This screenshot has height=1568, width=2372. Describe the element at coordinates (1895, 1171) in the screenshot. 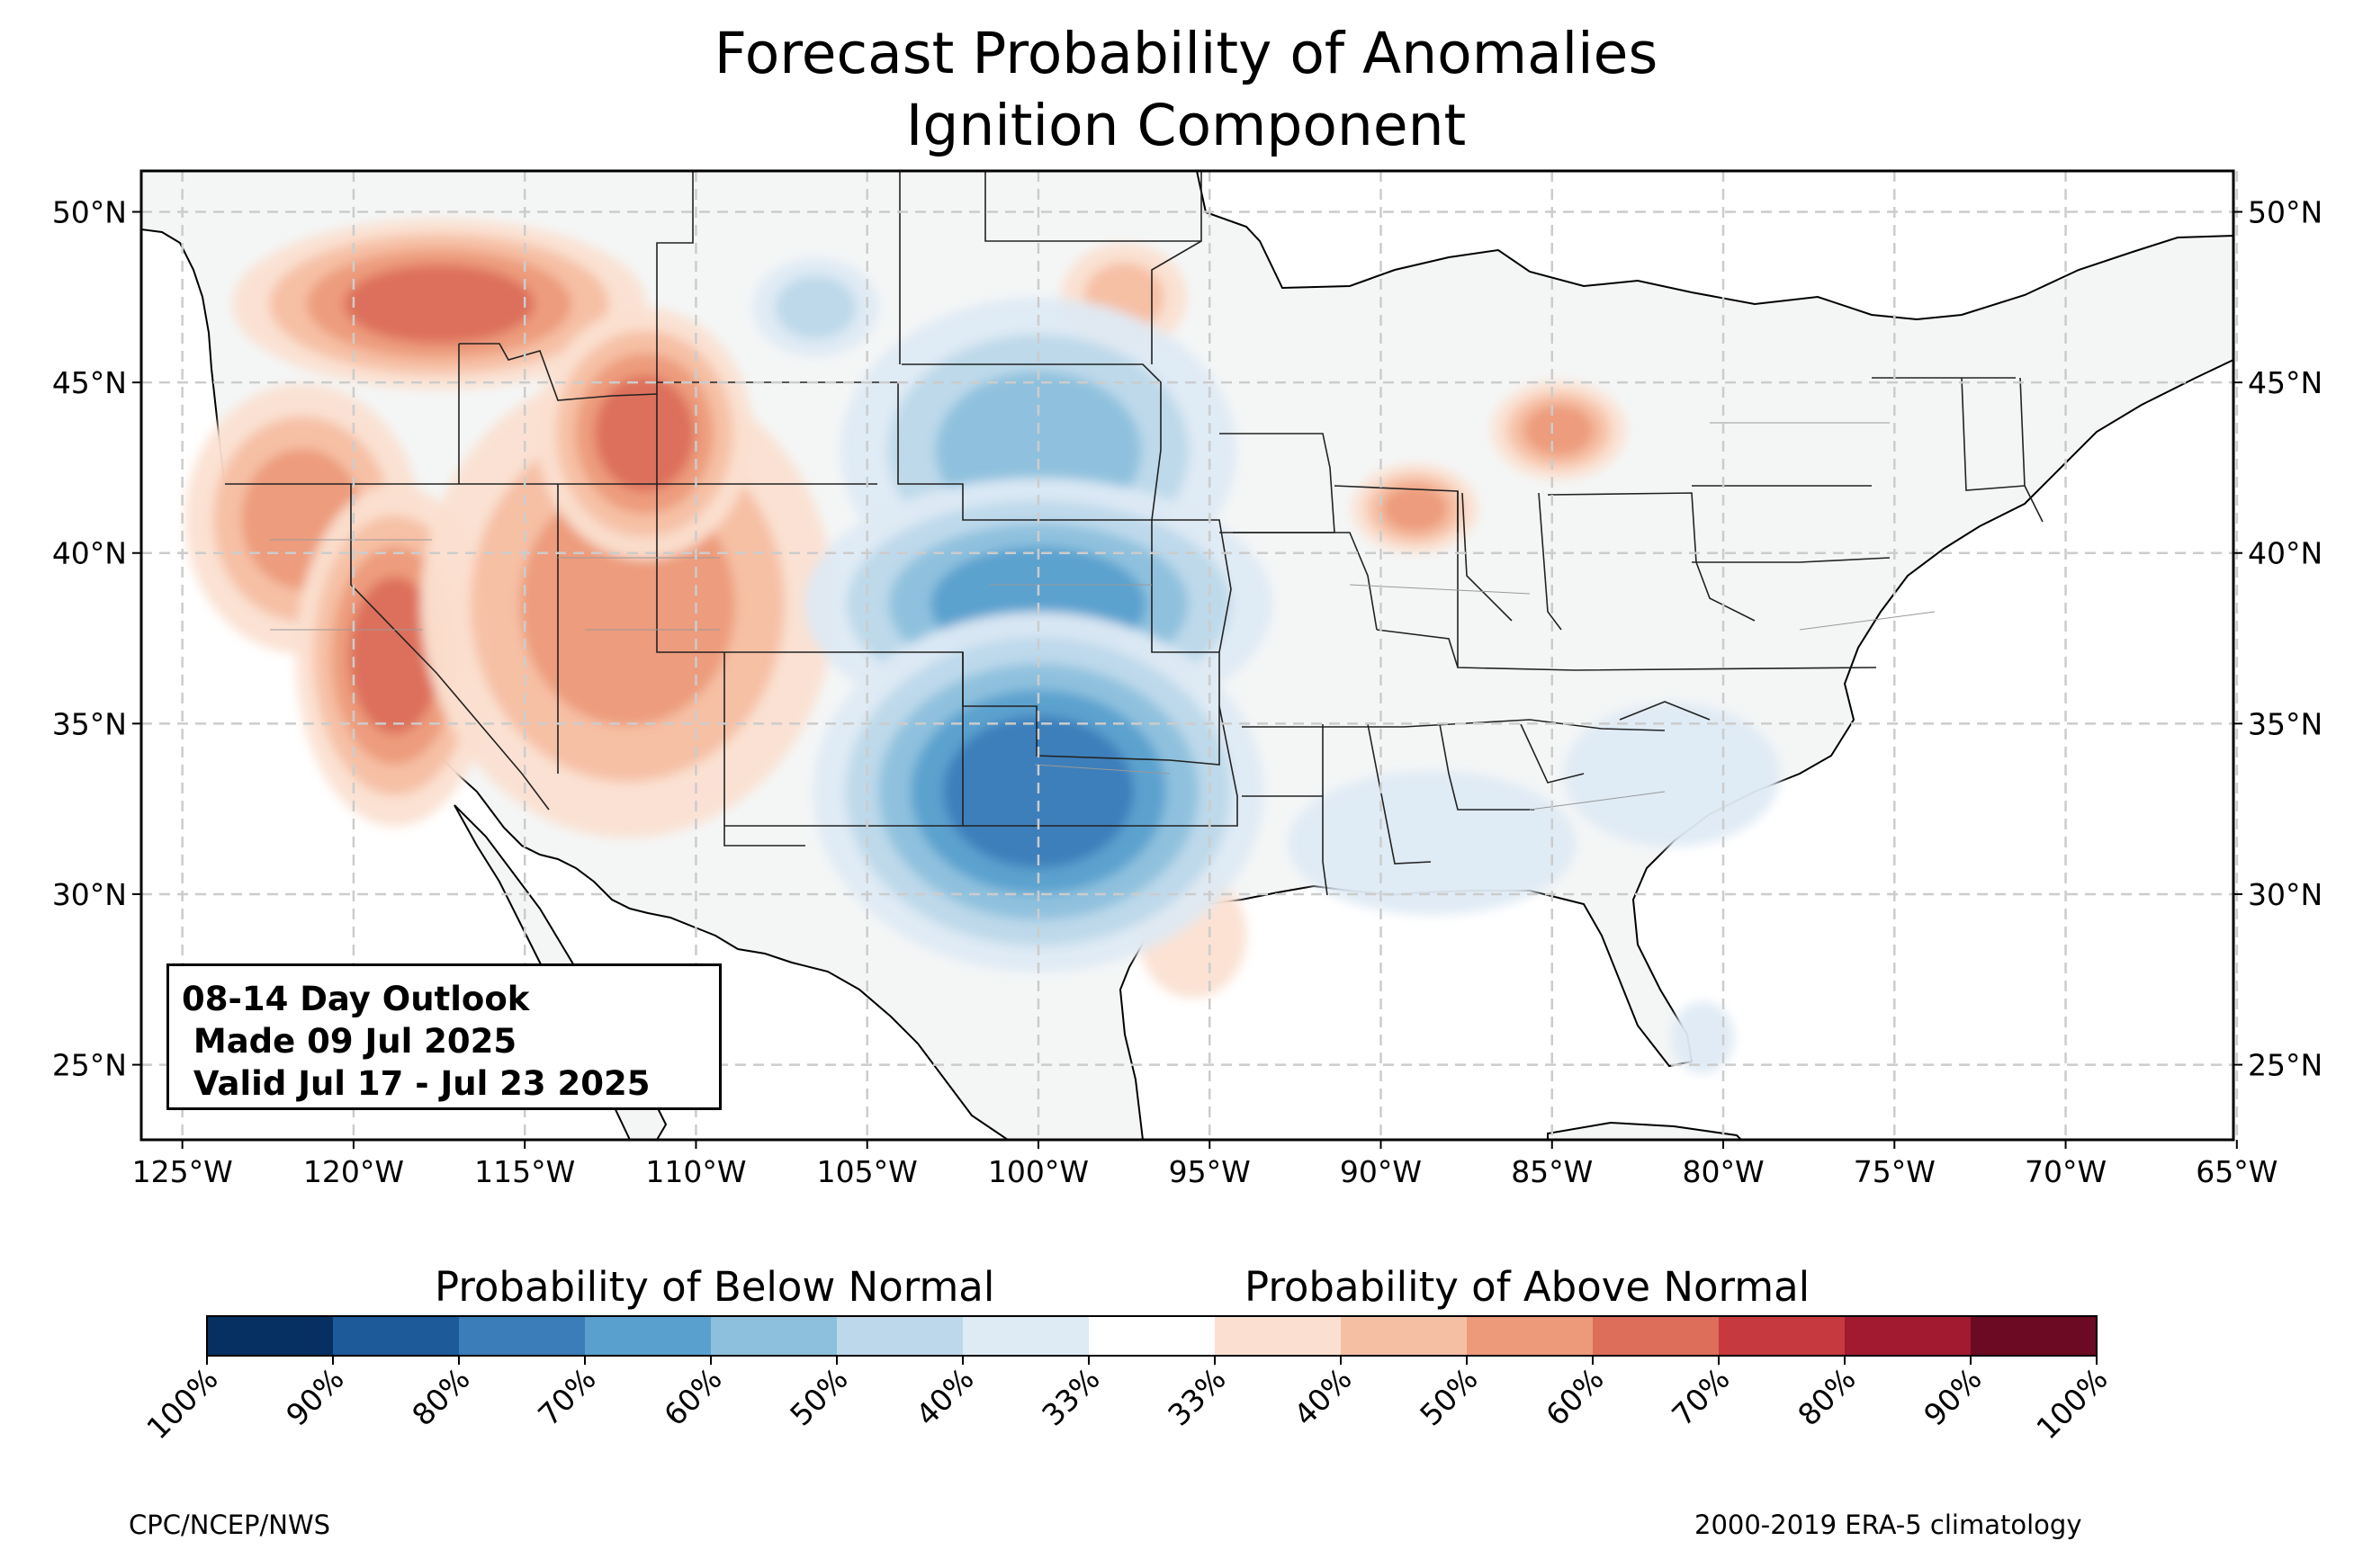

I see `lon-tick-label: 75°W` at that location.